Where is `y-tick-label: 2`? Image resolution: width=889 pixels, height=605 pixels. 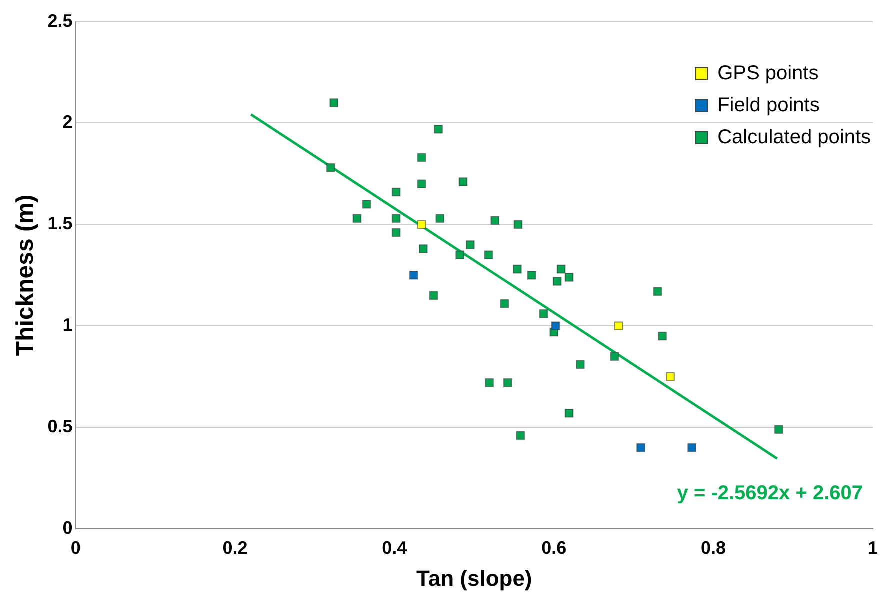
y-tick-label: 2 is located at coordinates (67, 122).